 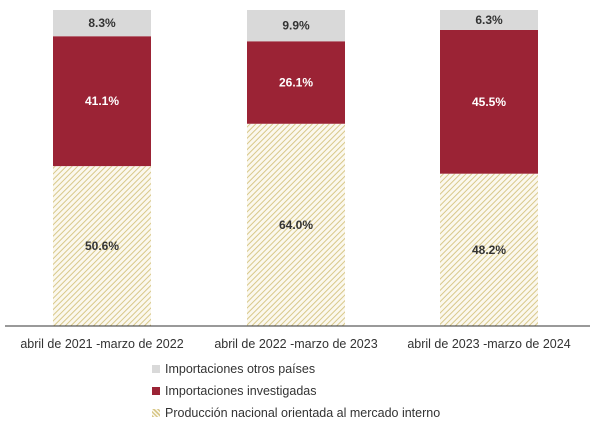 I want to click on legend-item-otros: Importaciones otros países, so click(x=296, y=369).